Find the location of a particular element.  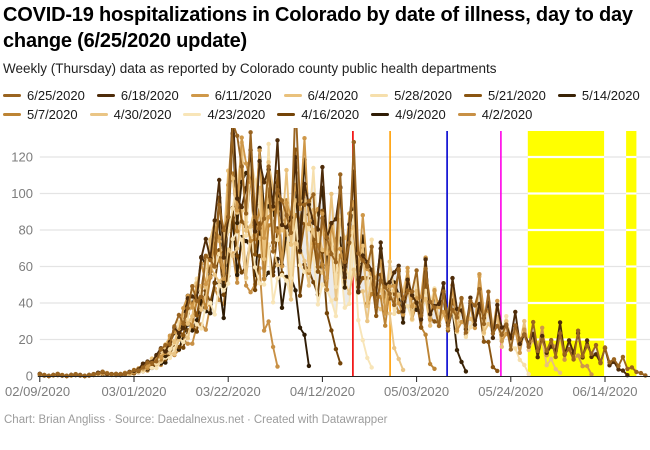

legend-label: 4/9/2020 is located at coordinates (420, 115).